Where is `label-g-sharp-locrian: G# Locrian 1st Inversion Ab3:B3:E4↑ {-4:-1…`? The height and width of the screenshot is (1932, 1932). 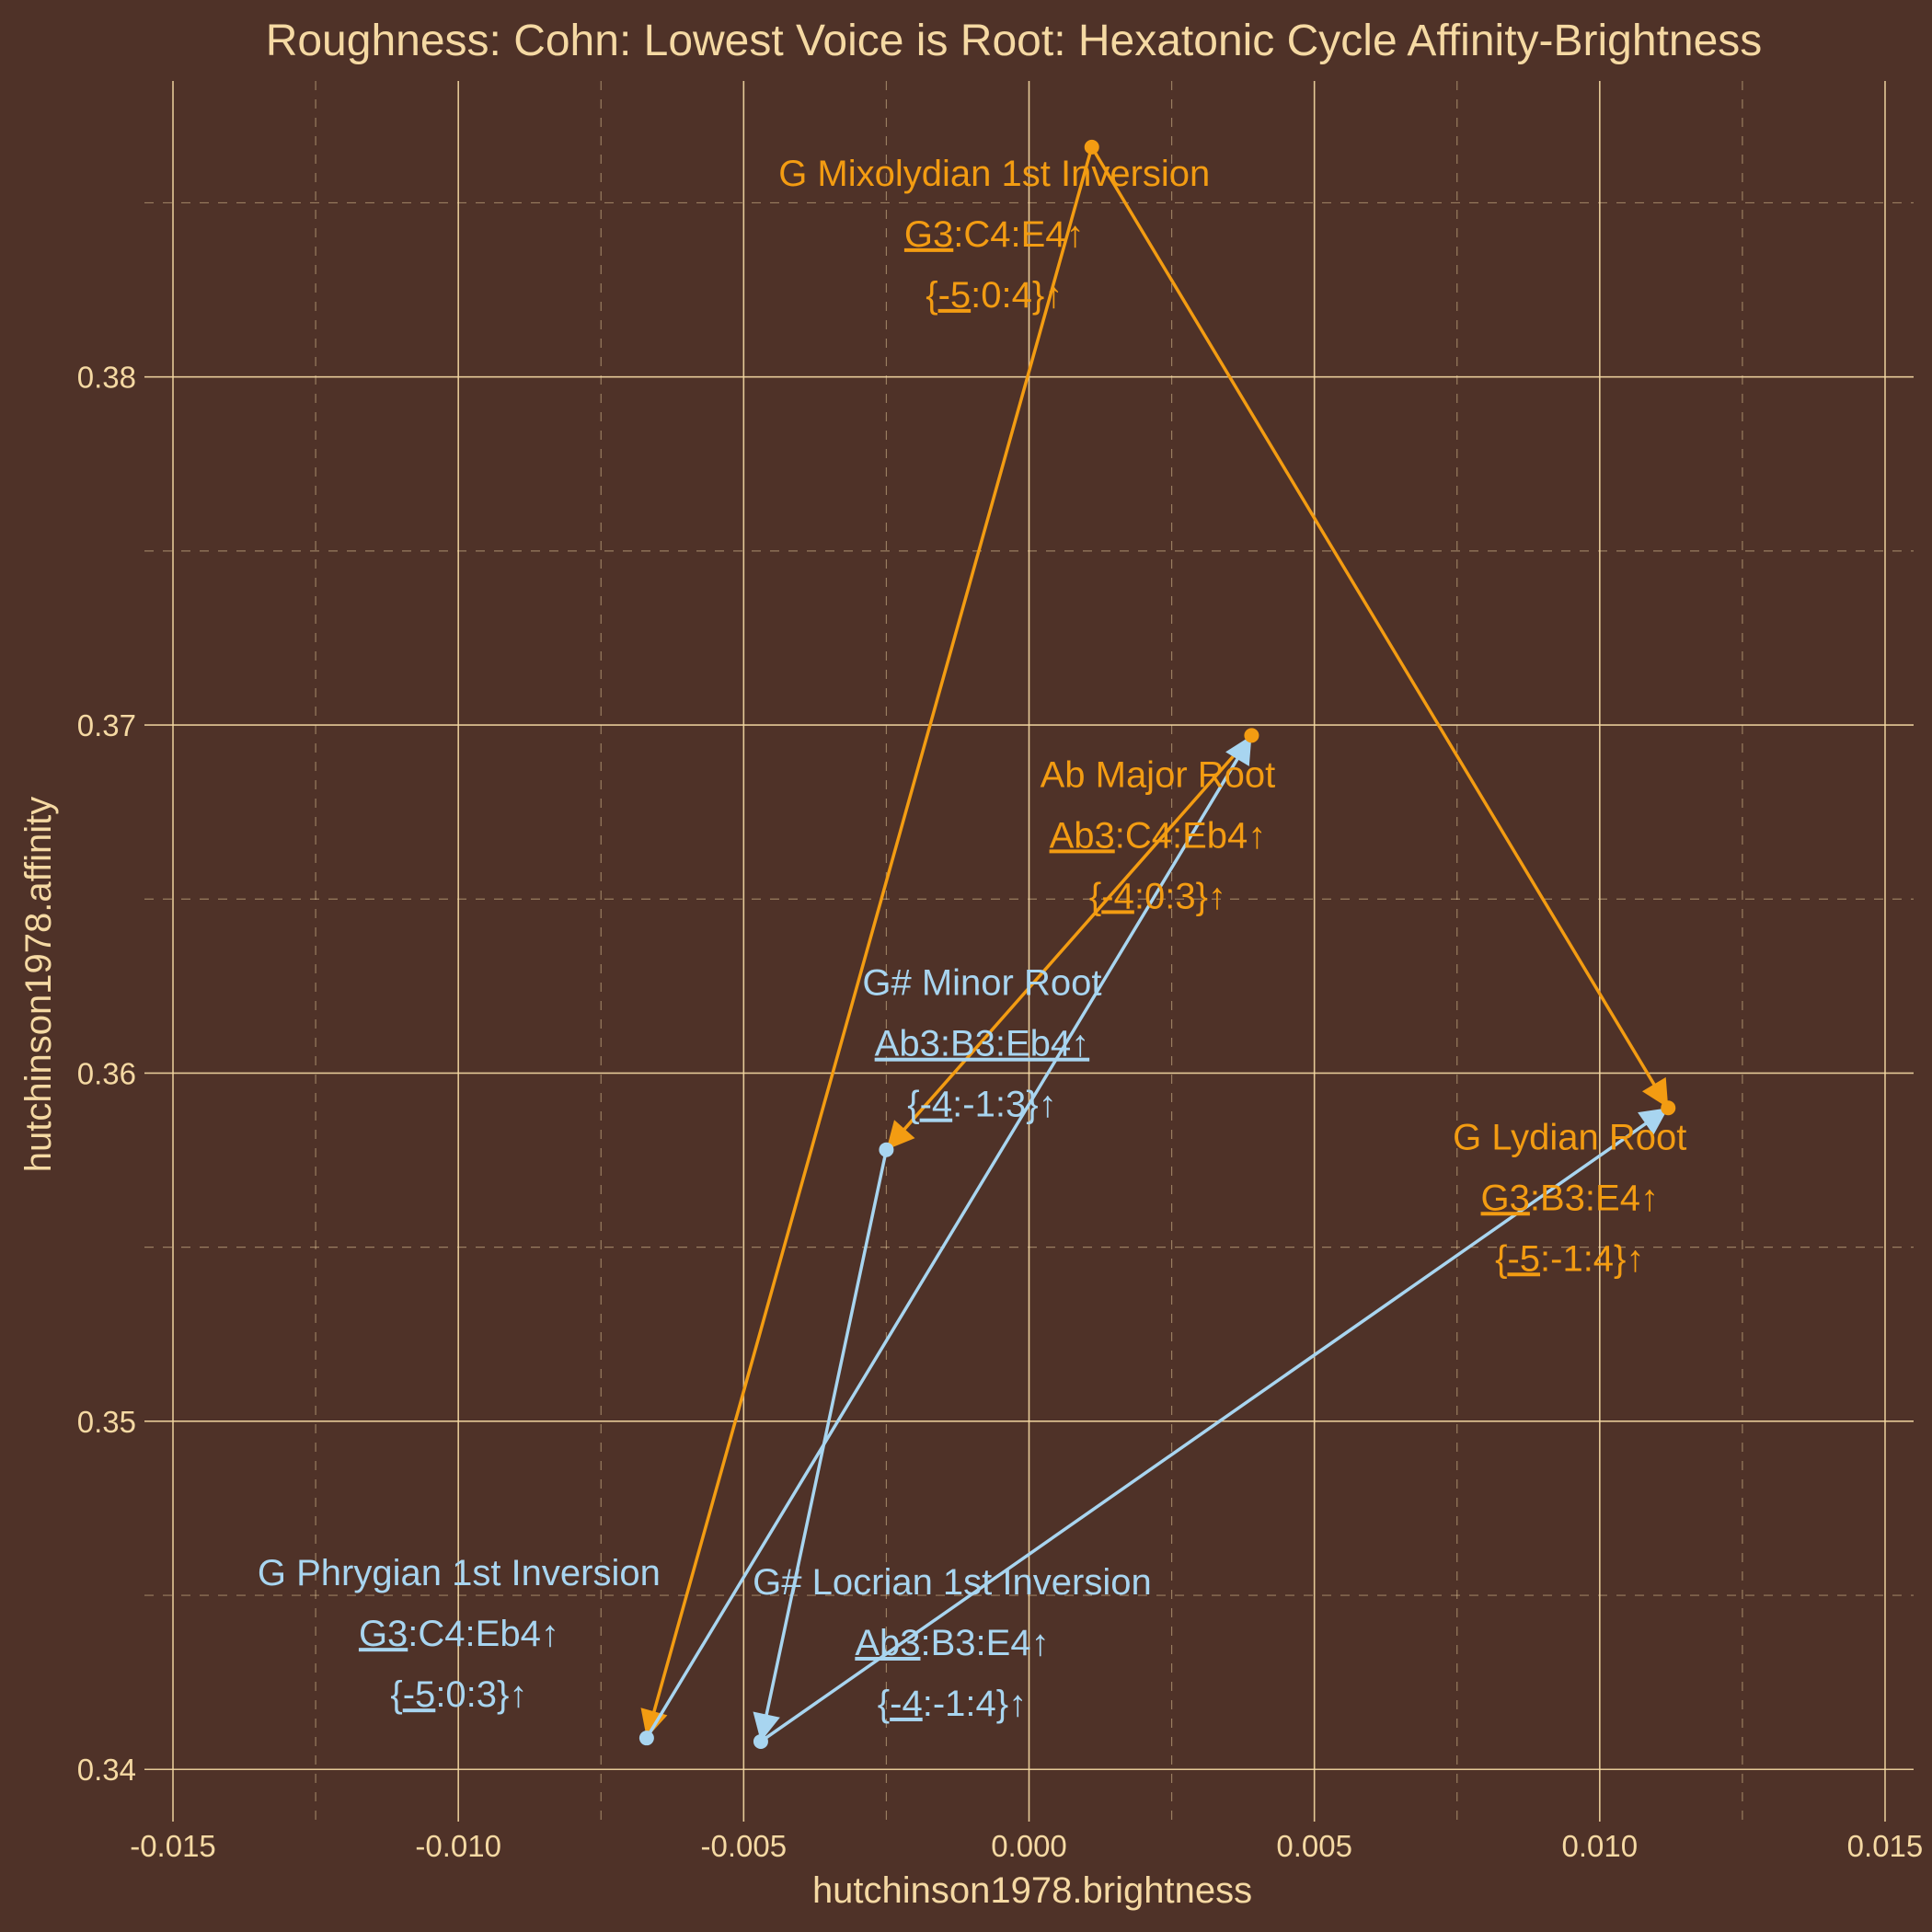
label-g-sharp-locrian: G# Locrian 1st Inversion Ab3:B3:E4↑ {-4:-1… is located at coordinates (952, 1643).